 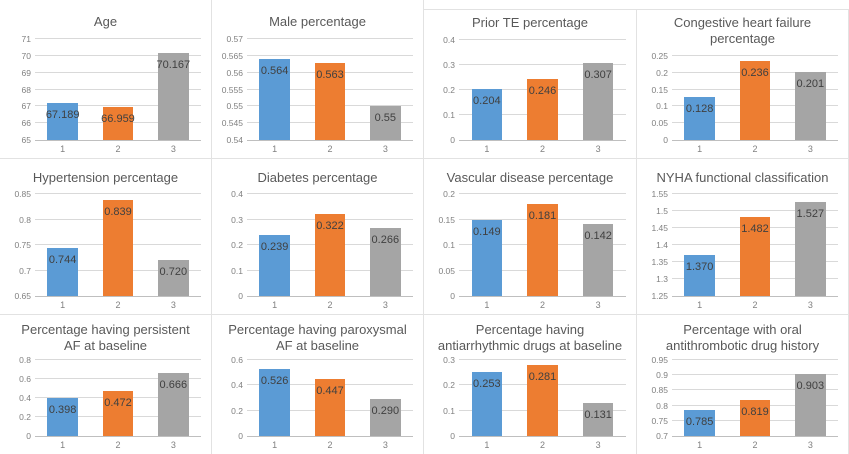 What do you see at coordinates (173, 404) in the screenshot?
I see `bar-series-3: 0.666` at bounding box center [173, 404].